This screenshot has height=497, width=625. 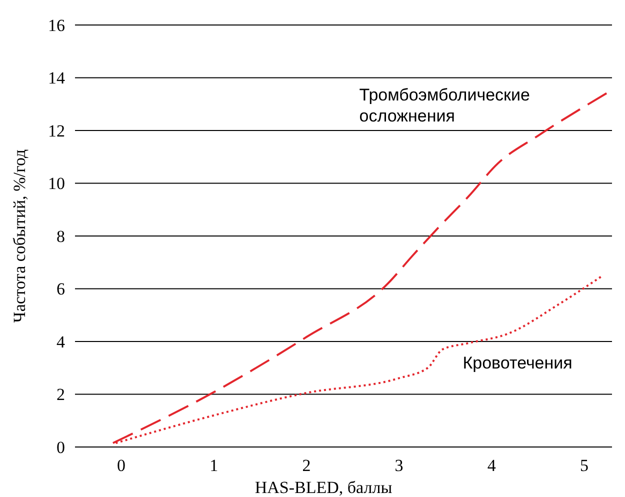 What do you see at coordinates (57, 78) in the screenshot?
I see `y-tick-label: 14` at bounding box center [57, 78].